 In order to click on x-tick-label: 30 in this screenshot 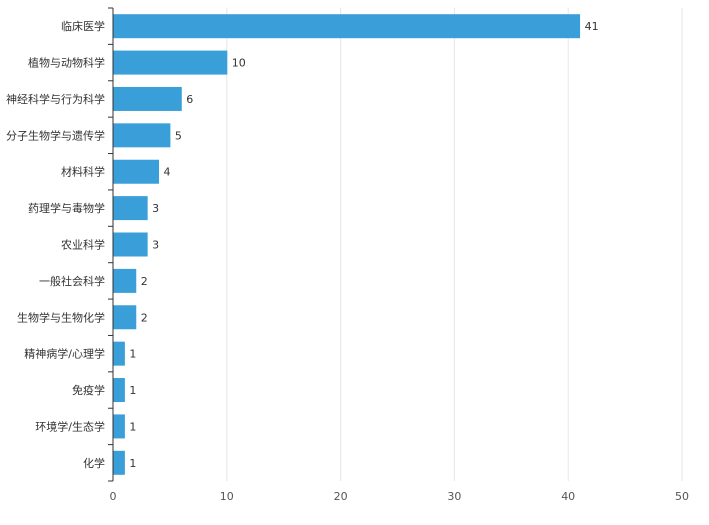, I will do `click(454, 496)`.